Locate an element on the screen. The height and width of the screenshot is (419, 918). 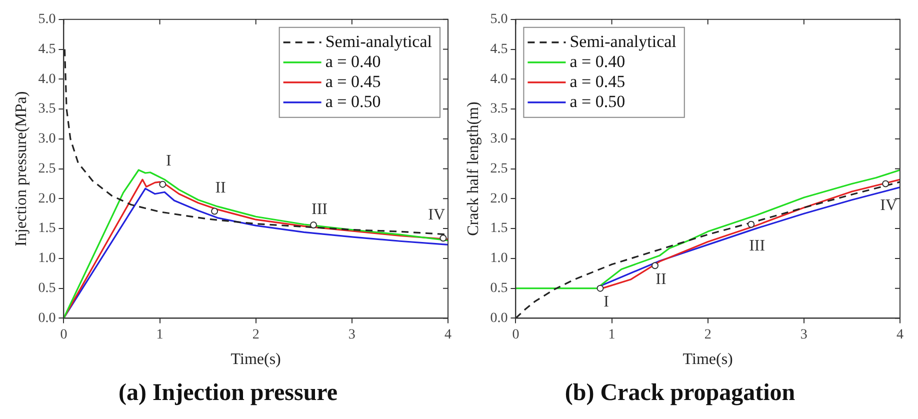
y-axis-title: Injection pressure(MPa) is located at coordinates (21, 168).